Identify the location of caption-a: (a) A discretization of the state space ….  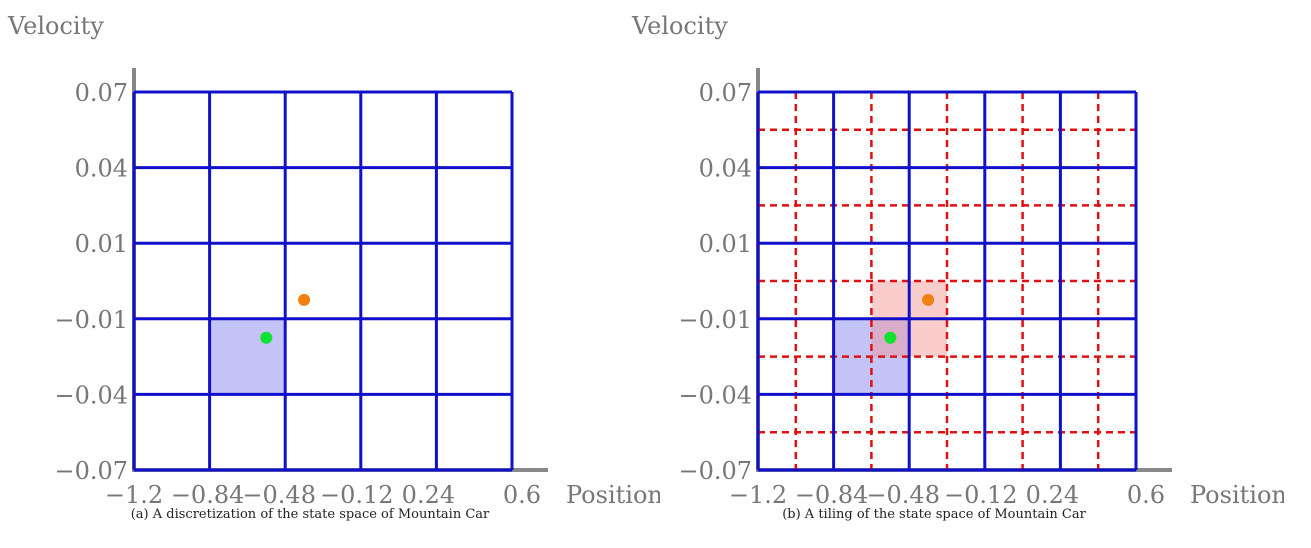
(310, 514).